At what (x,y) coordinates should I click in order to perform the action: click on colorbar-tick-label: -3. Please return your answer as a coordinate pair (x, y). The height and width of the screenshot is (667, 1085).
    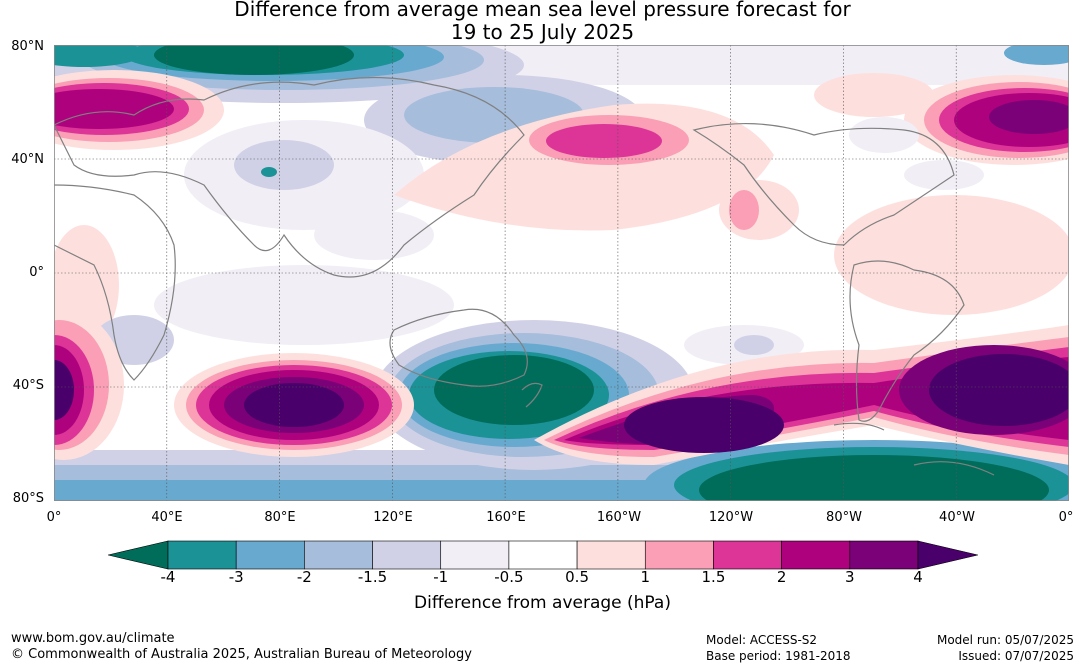
    Looking at the image, I should click on (236, 577).